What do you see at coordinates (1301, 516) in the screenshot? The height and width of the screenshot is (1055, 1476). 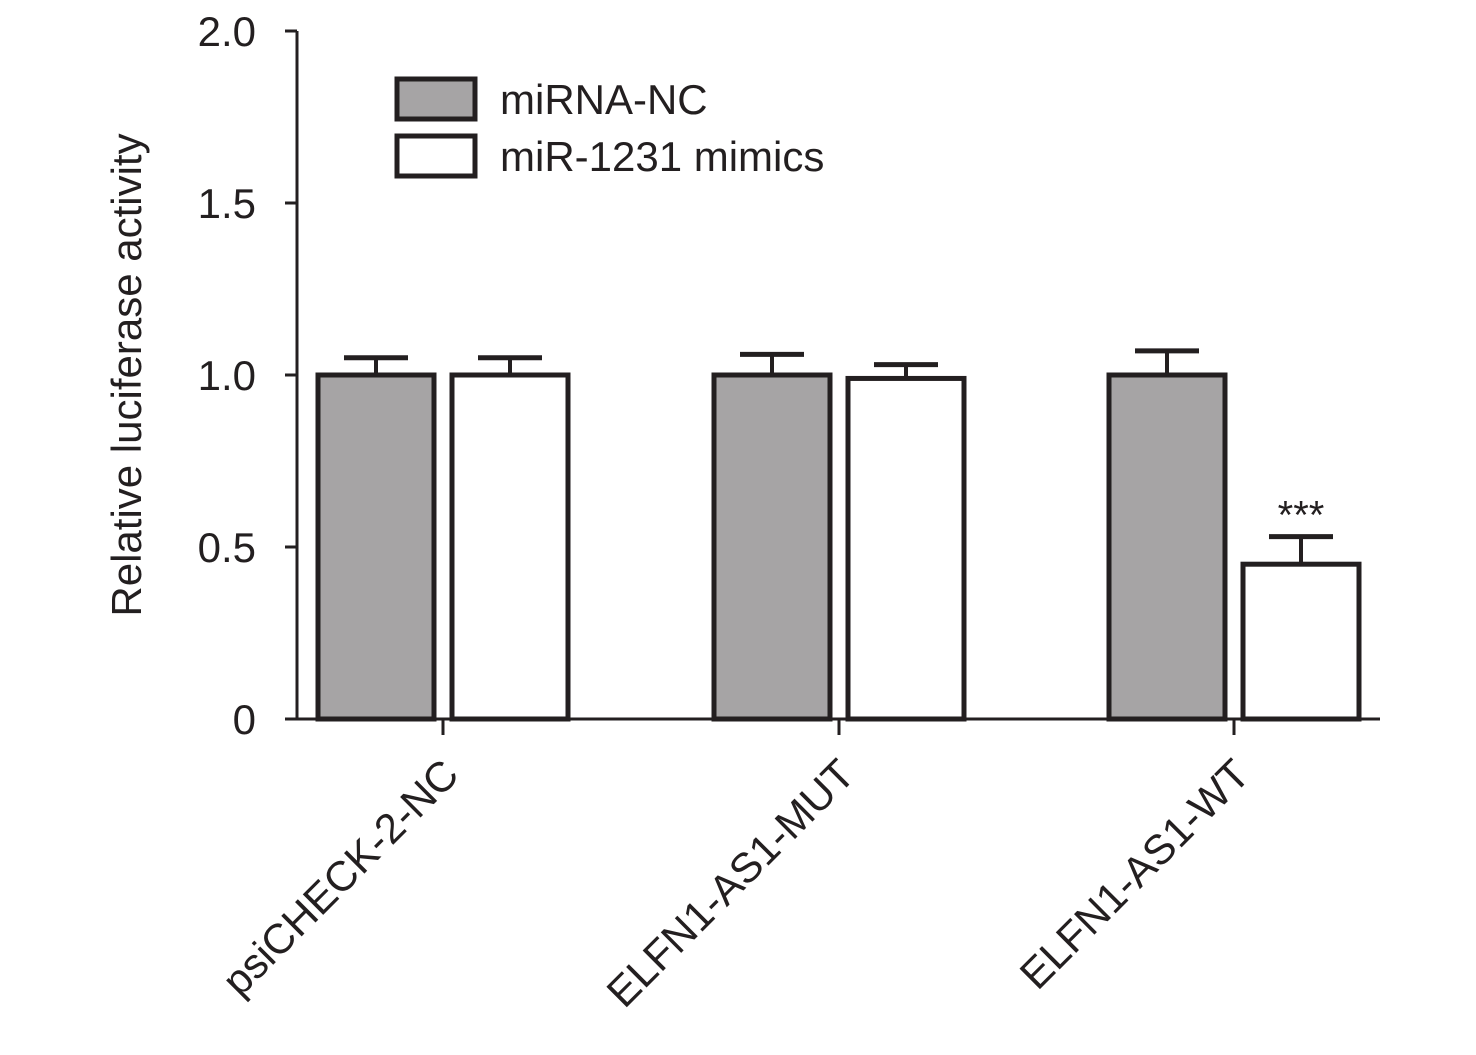 I see `significance-label: ***` at bounding box center [1301, 516].